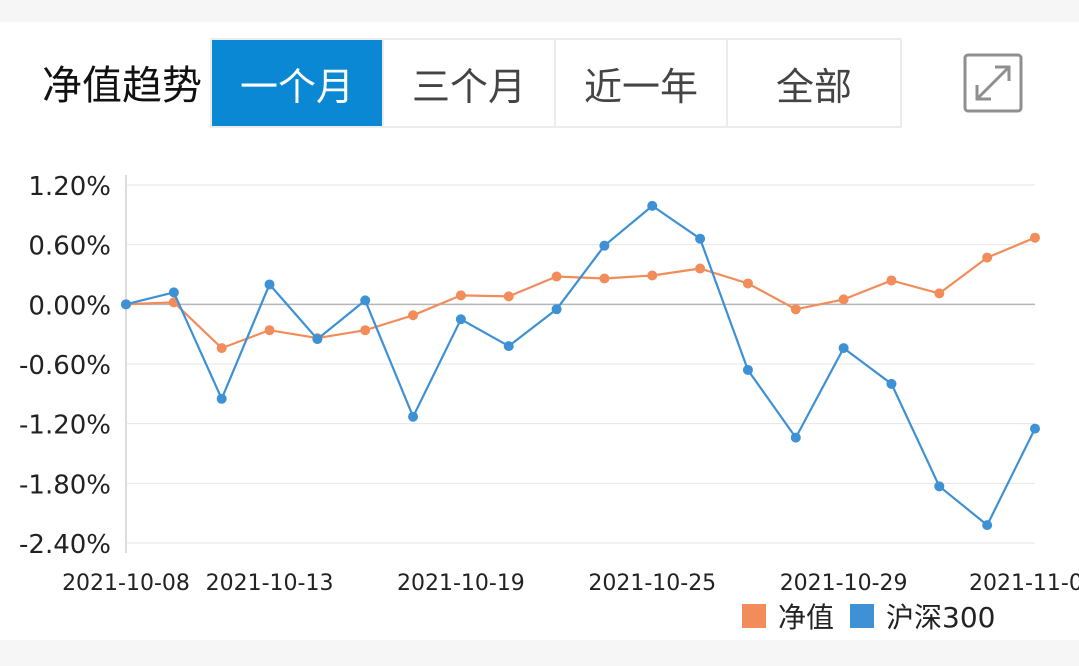  I want to click on legend-swatch-nav, so click(754, 616).